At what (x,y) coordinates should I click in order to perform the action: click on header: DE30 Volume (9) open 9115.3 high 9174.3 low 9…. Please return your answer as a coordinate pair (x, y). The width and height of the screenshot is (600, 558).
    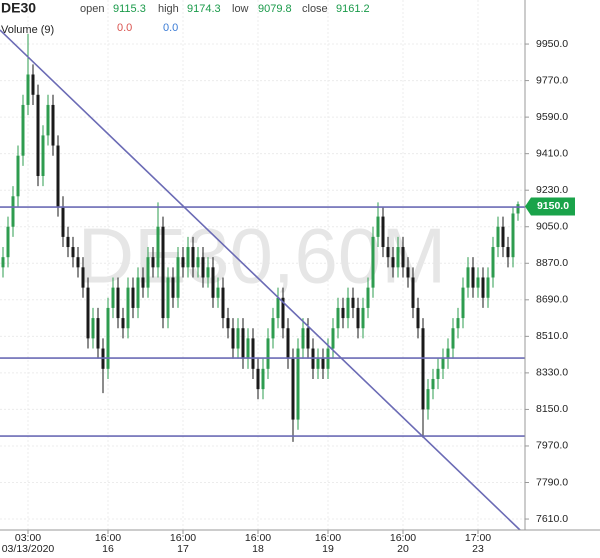
    Looking at the image, I should click on (185, 18).